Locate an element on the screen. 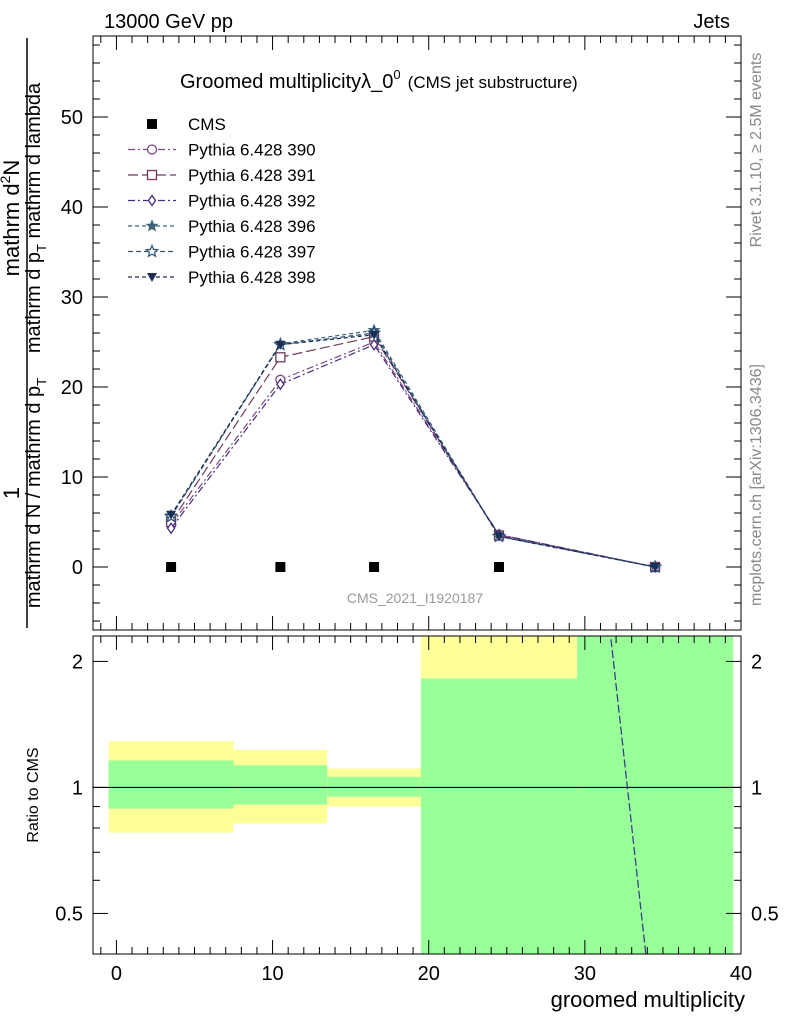  ylabel-den-right-b: mathrm d lambda is located at coordinates (34, 163).